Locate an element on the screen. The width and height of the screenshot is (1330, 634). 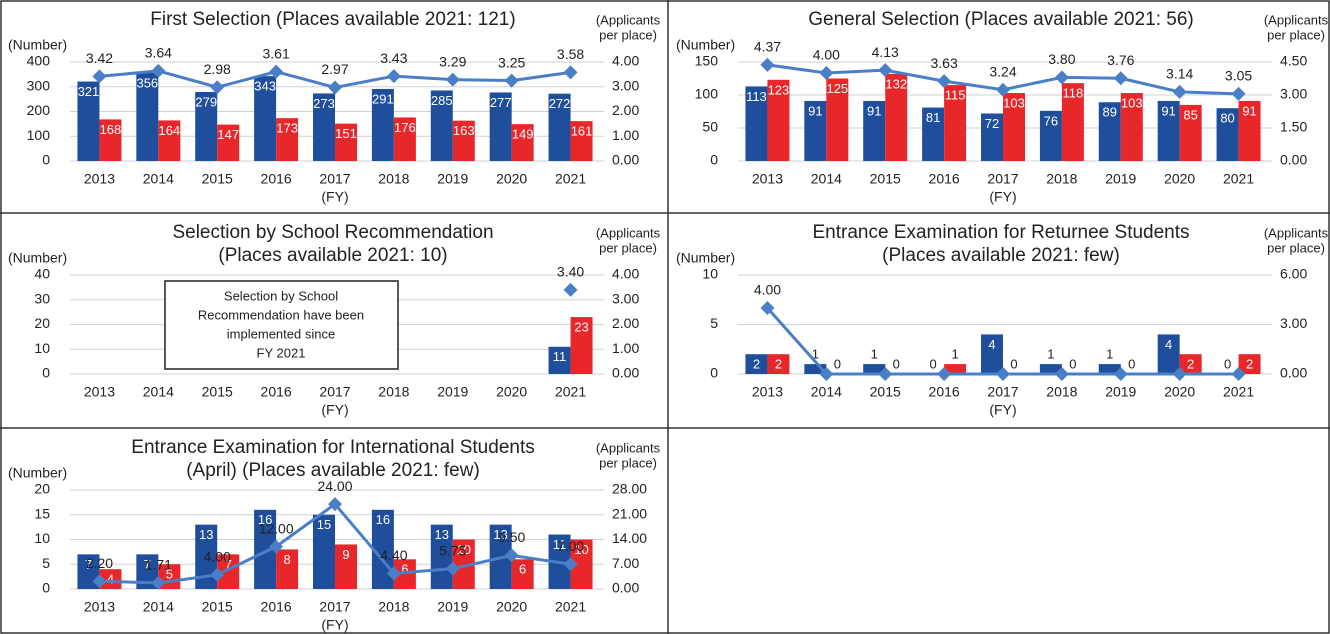
bar-value-label: 149 is located at coordinates (523, 134).